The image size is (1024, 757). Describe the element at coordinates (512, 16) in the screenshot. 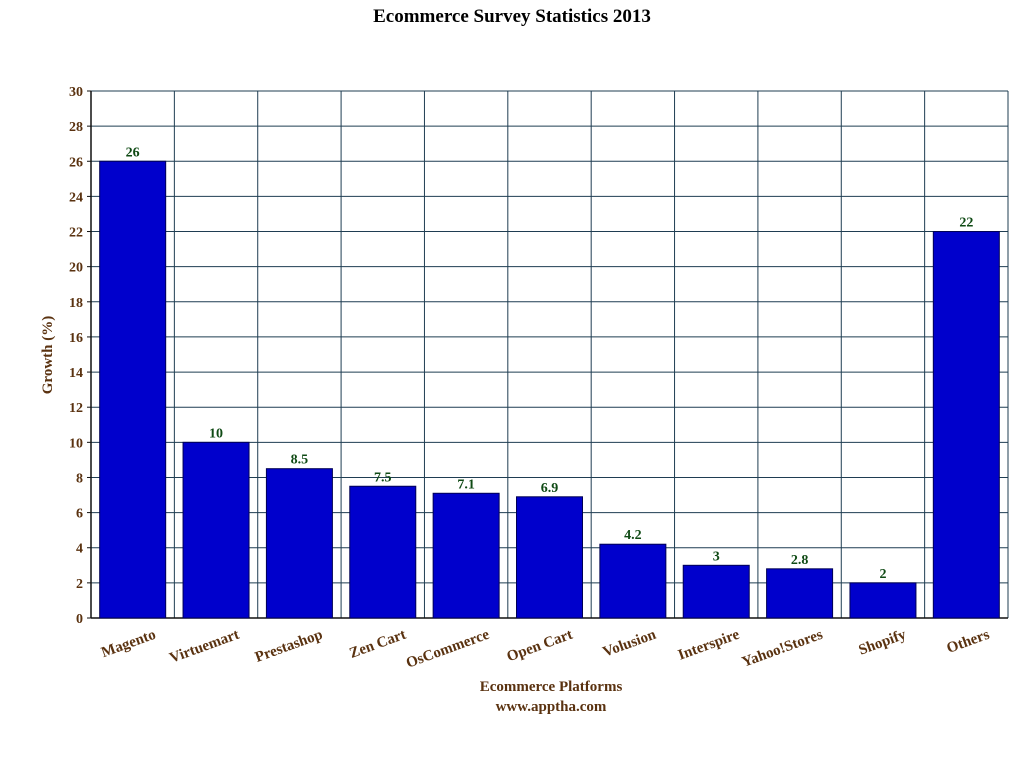

I see `chart-title: Ecommerce Survey Statistics 2013` at that location.